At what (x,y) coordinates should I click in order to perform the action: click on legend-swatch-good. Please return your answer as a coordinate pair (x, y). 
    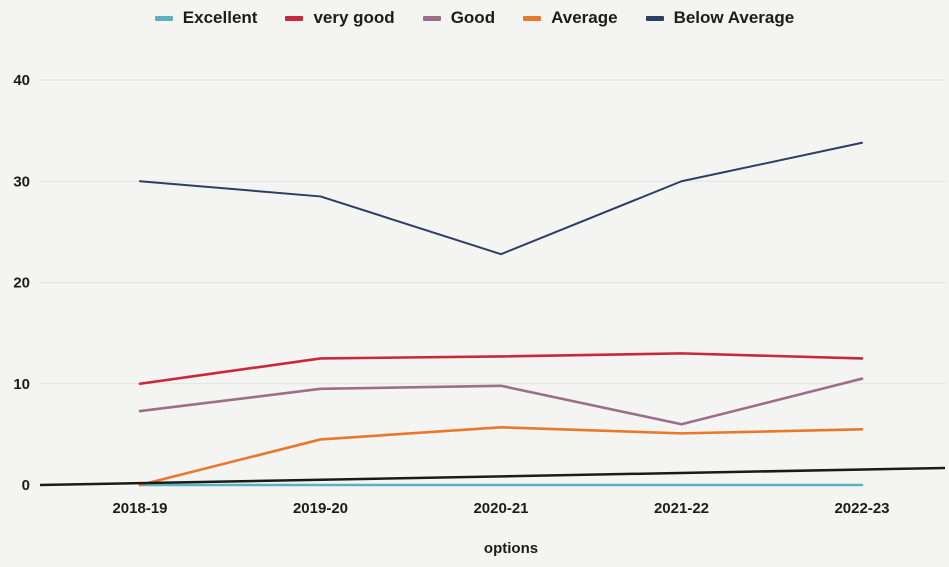
    Looking at the image, I should click on (431, 18).